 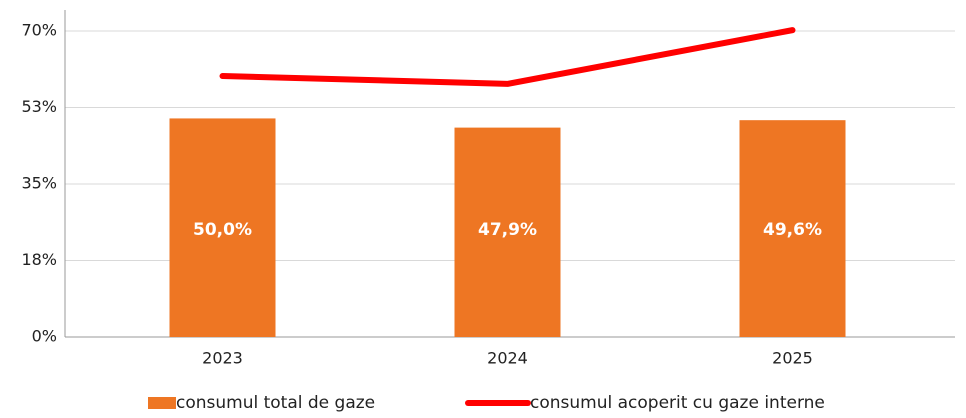 I want to click on x-tick-label: 2023, so click(x=222, y=358).